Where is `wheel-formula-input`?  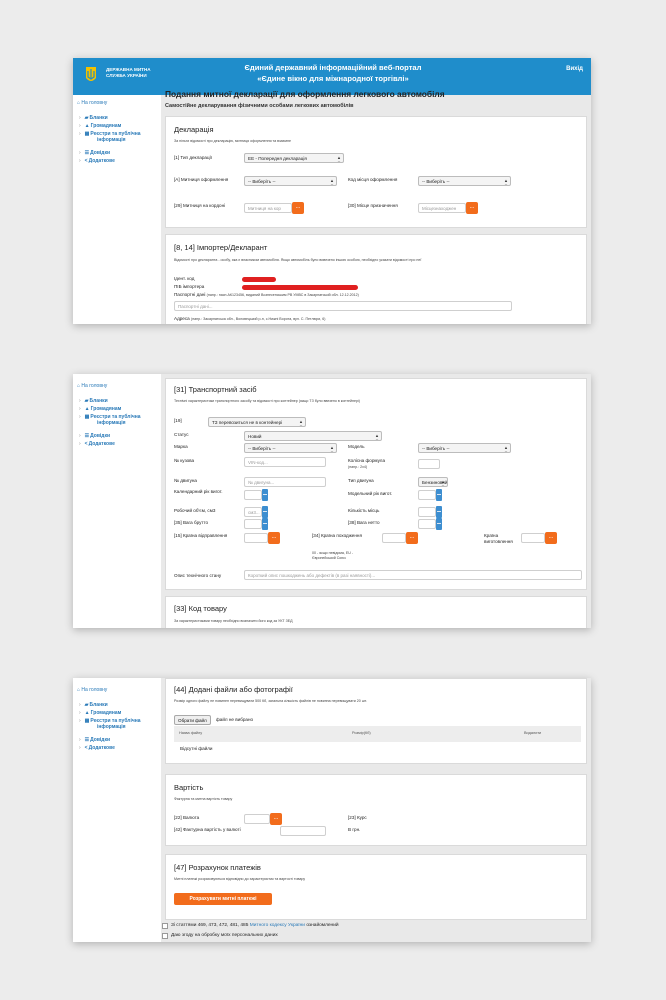 wheel-formula-input is located at coordinates (429, 464).